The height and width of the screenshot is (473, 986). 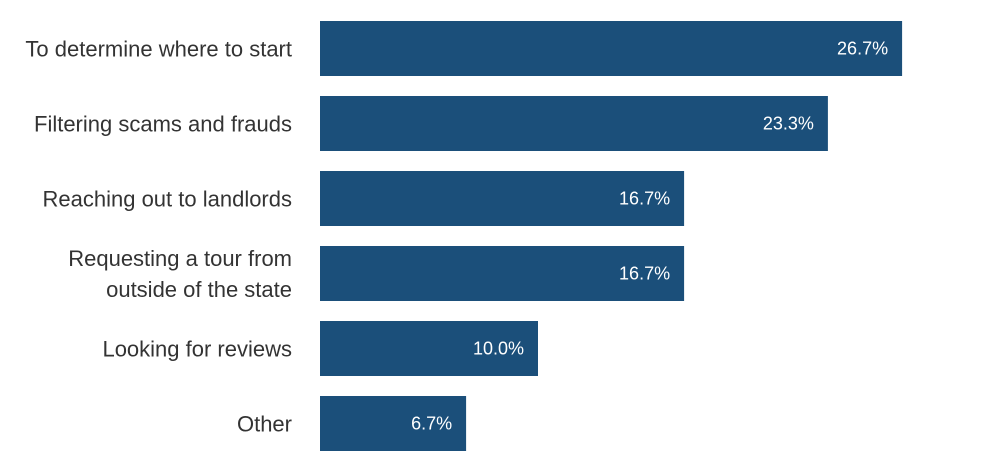 What do you see at coordinates (862, 49) in the screenshot?
I see `value-label: 26.7%` at bounding box center [862, 49].